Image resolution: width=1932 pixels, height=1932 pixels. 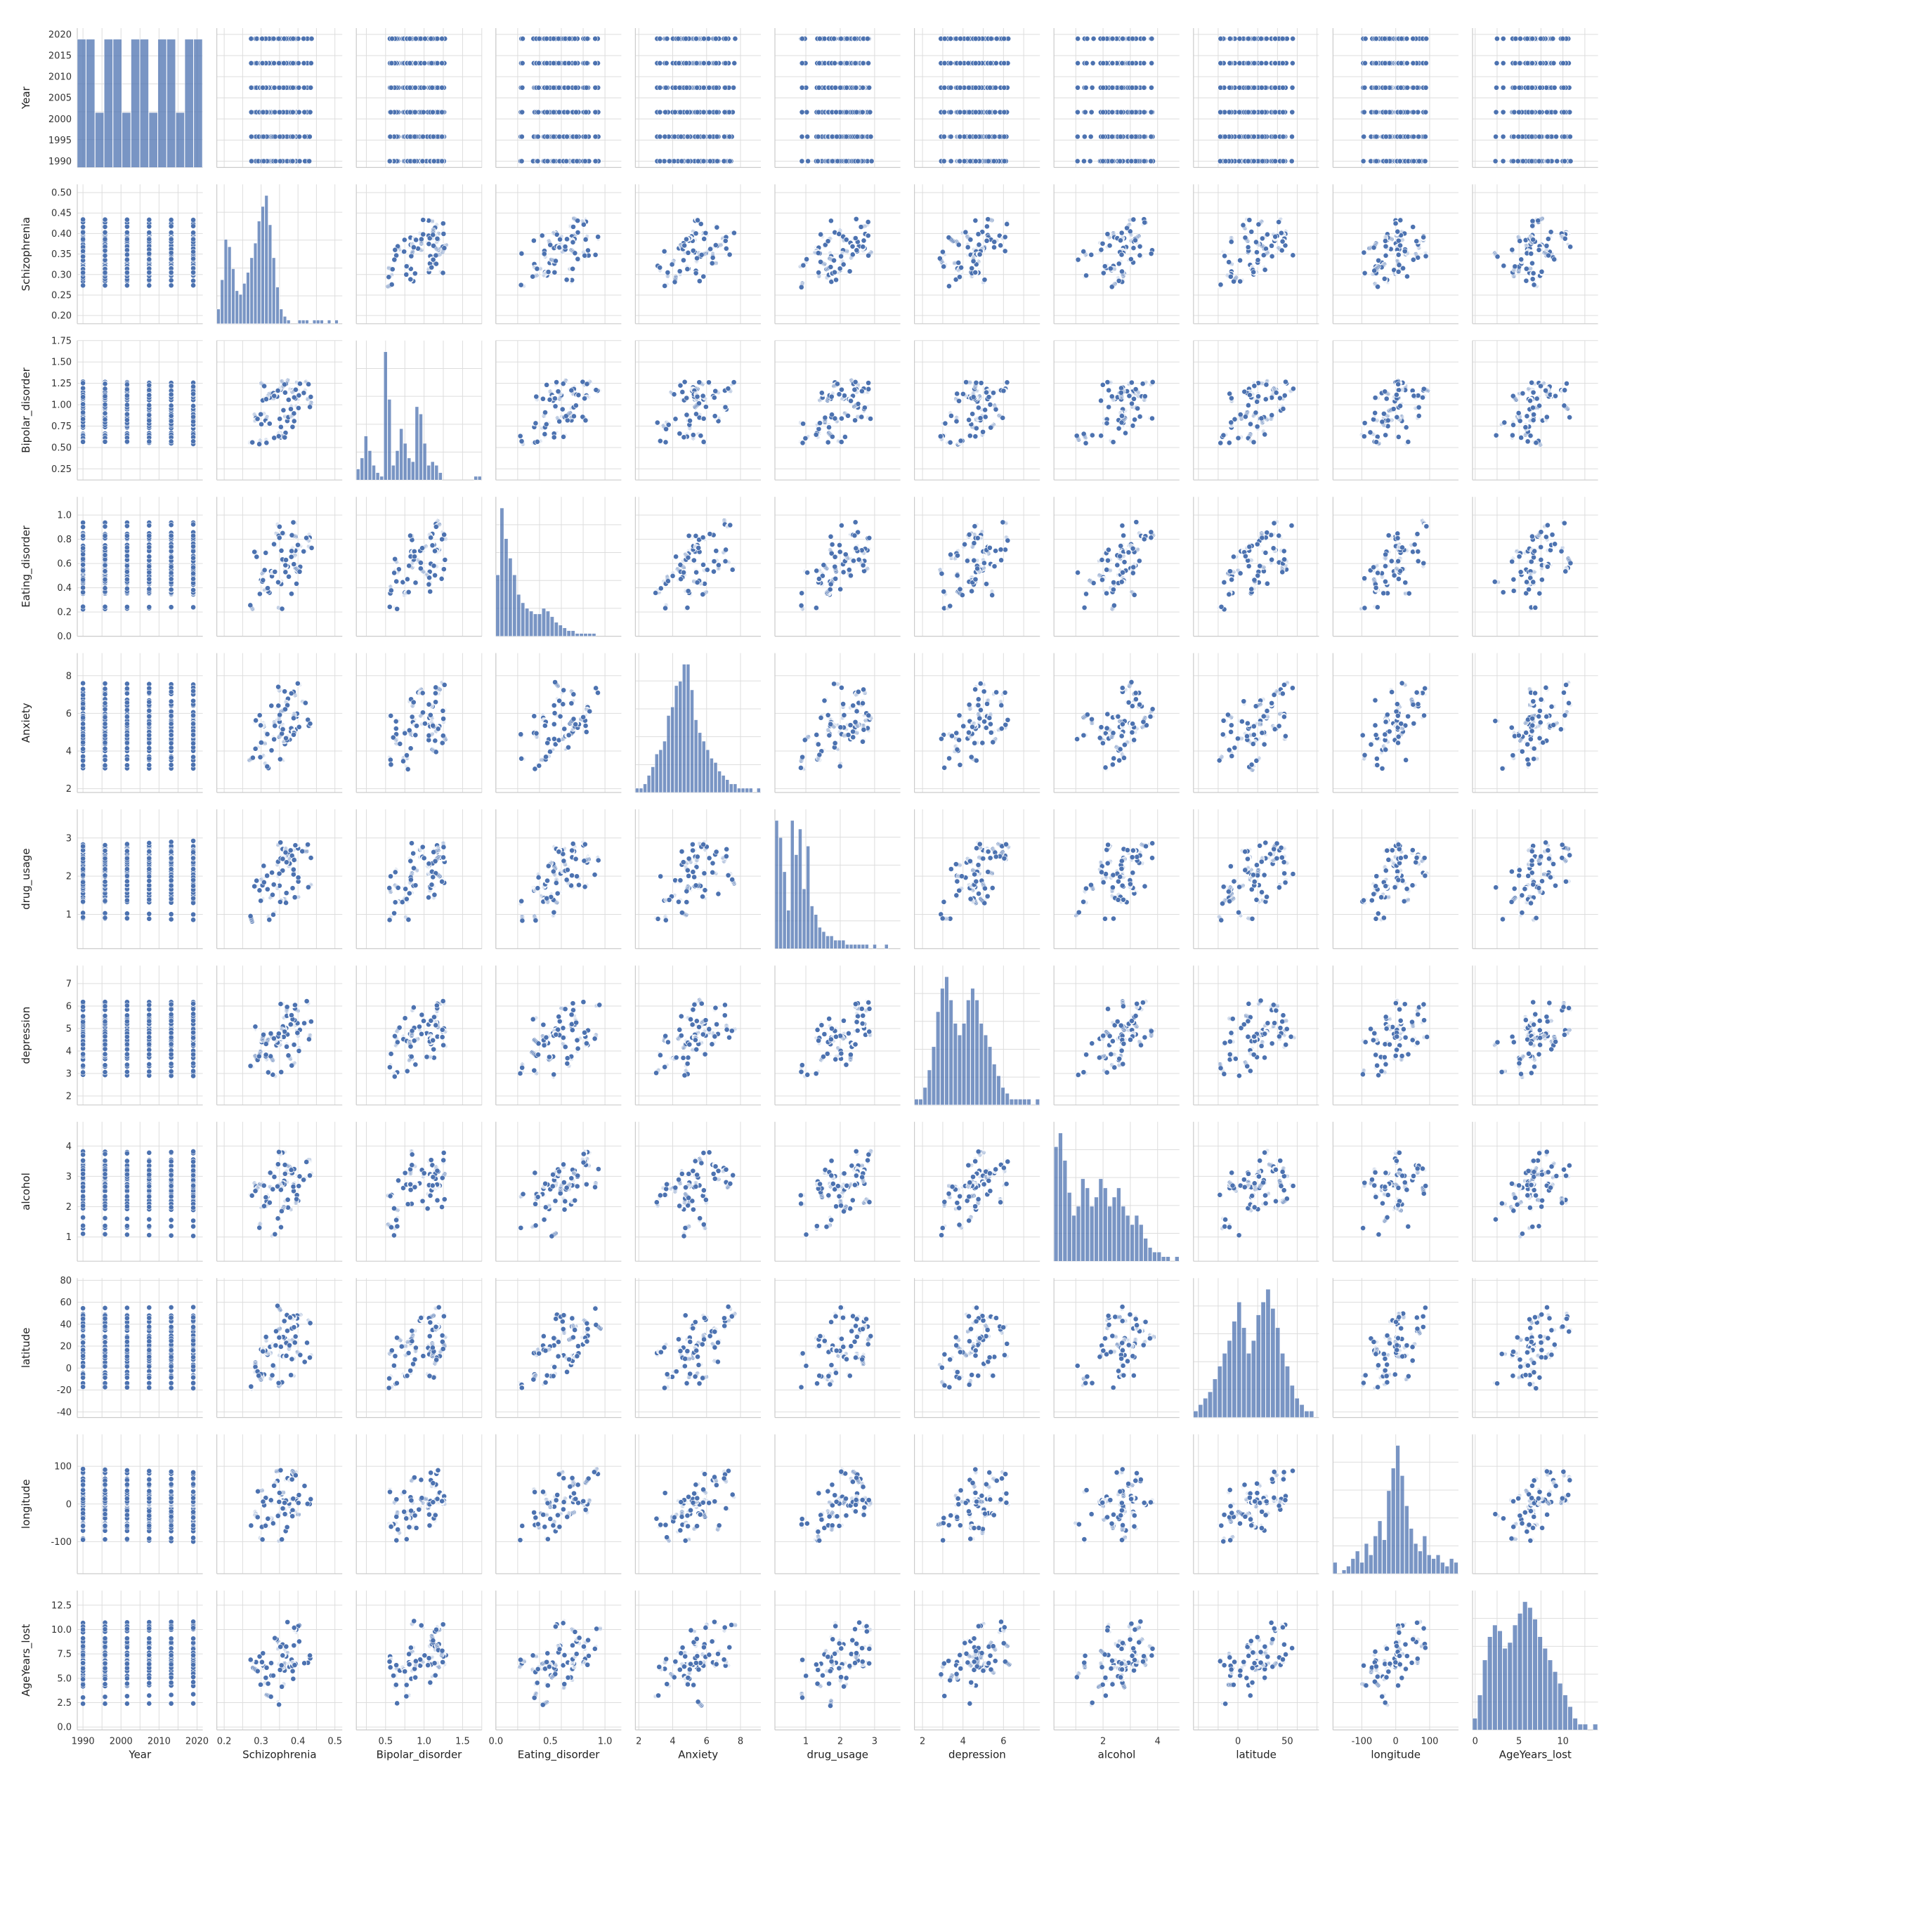 I want to click on panel-Schizophrenia-vs-alcohol, so click(x=1117, y=254).